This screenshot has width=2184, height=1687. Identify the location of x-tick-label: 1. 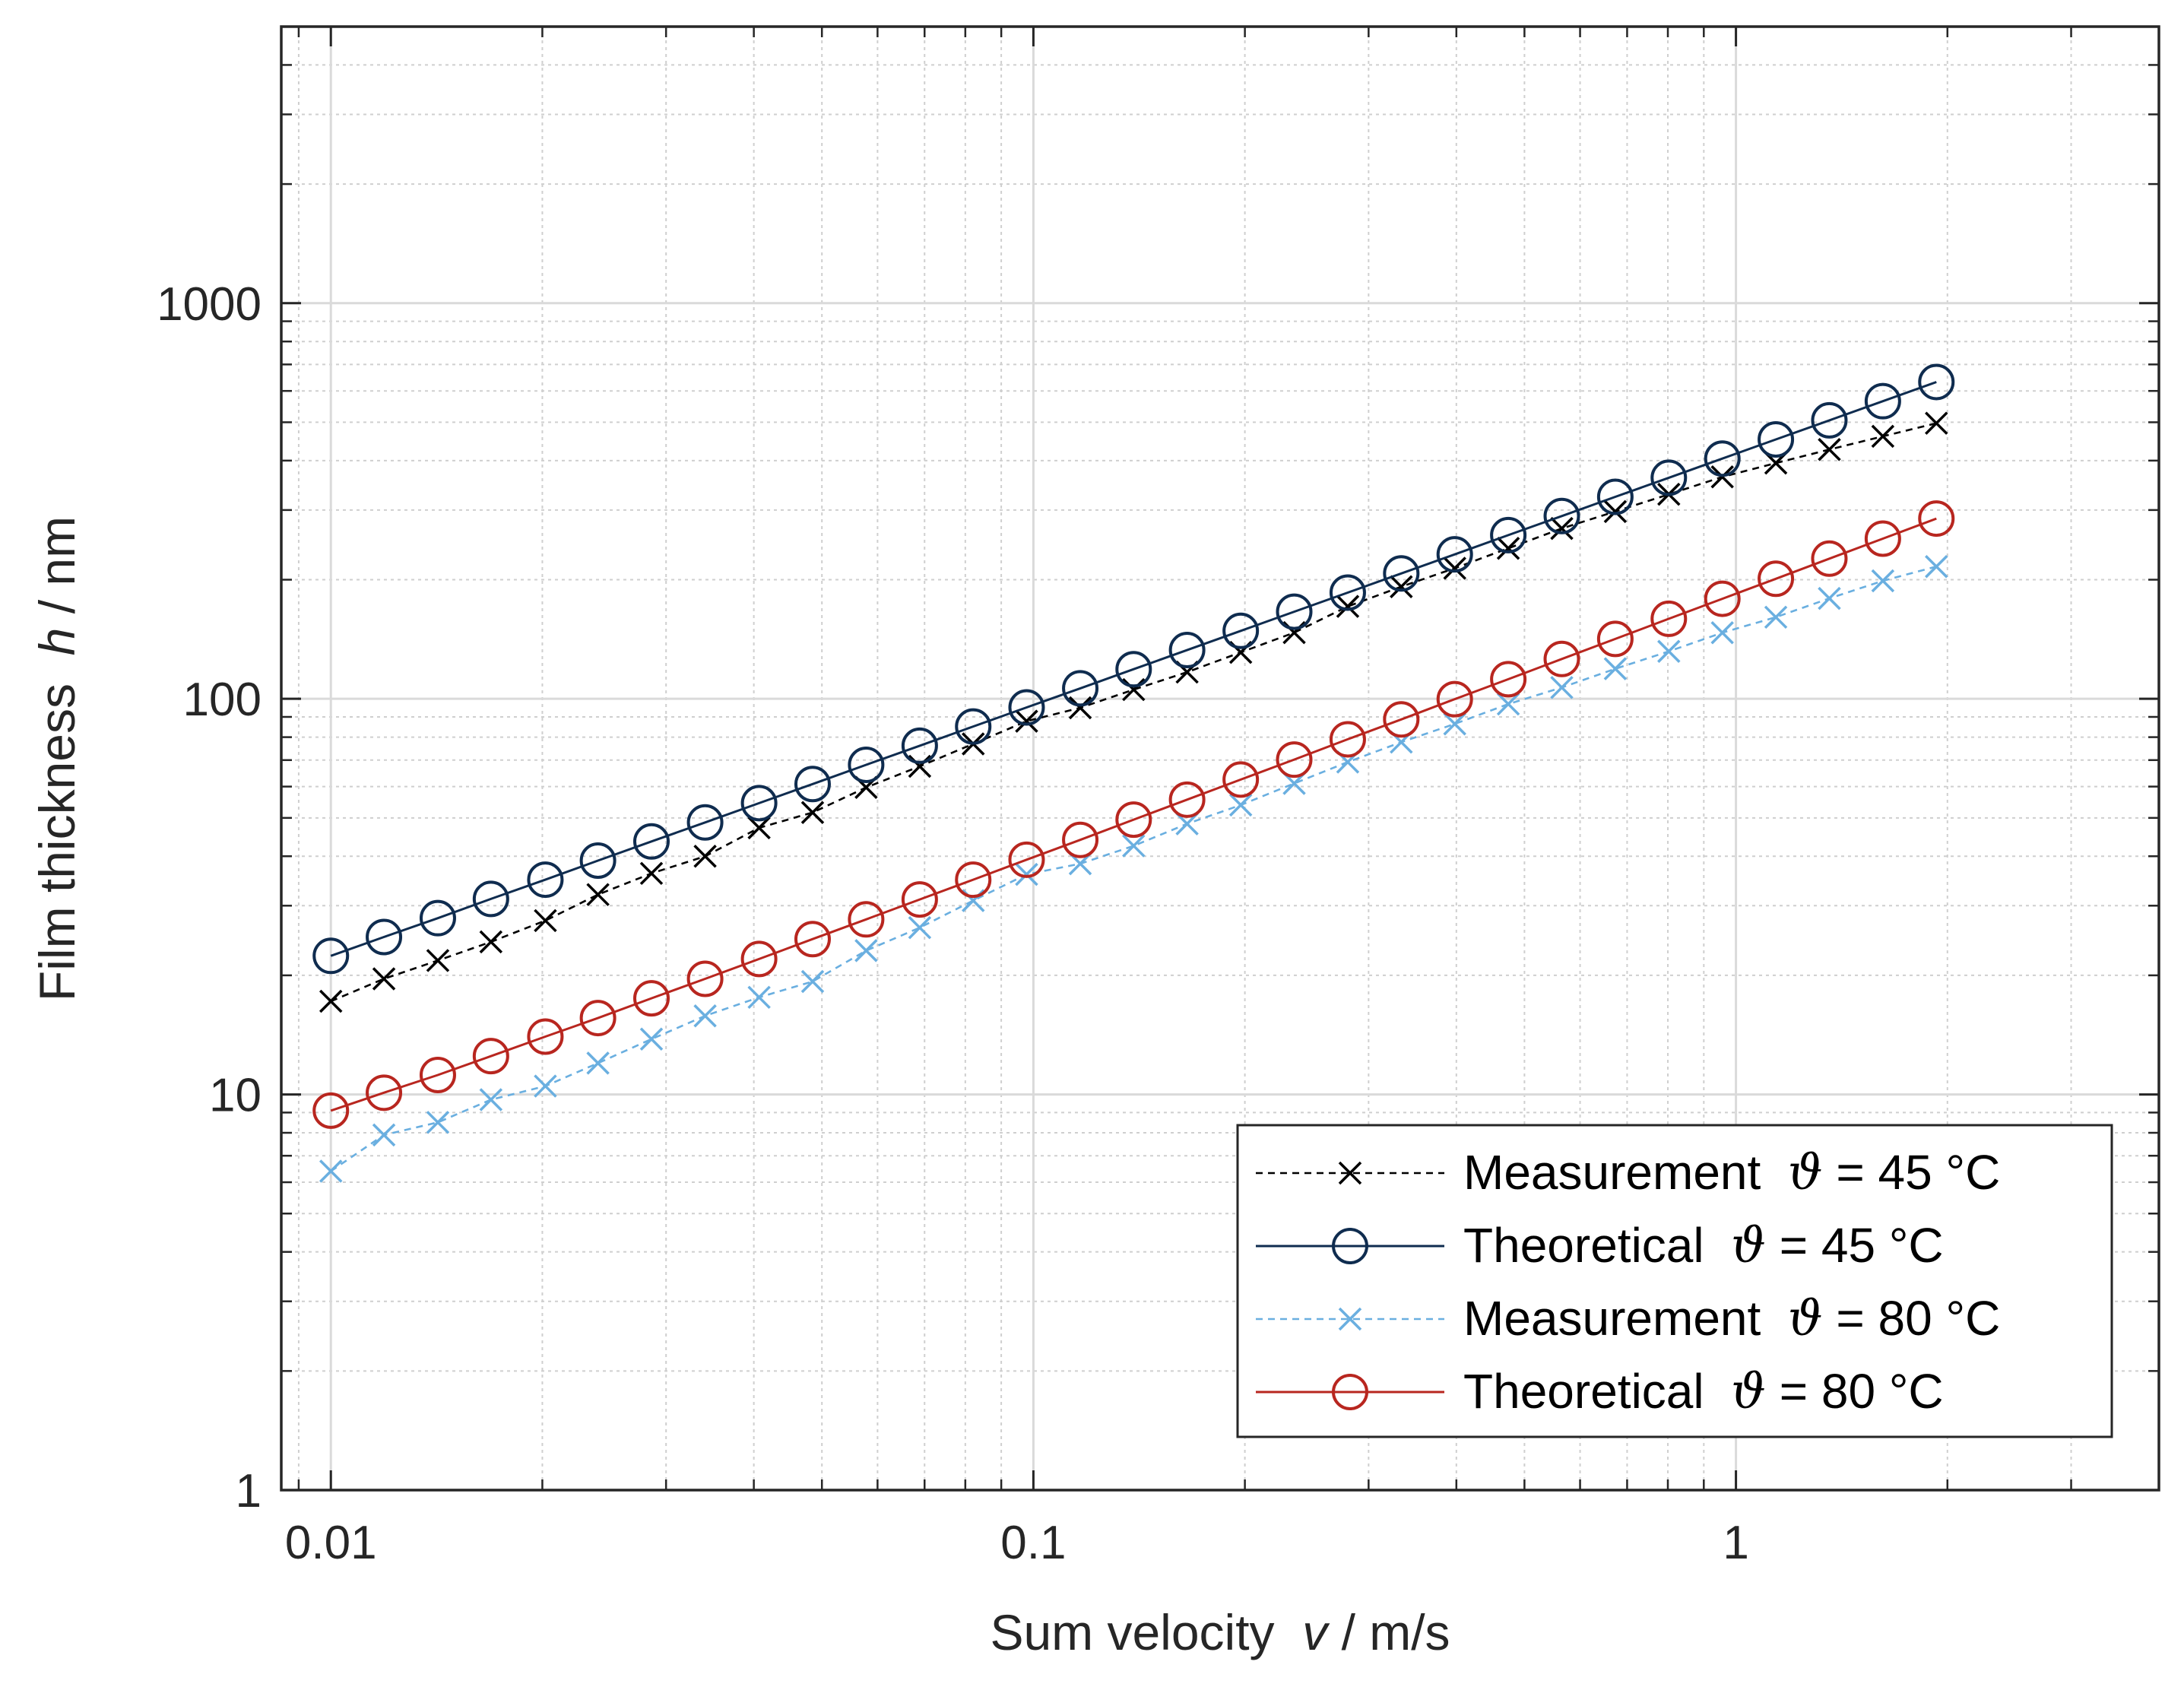
(1735, 1543).